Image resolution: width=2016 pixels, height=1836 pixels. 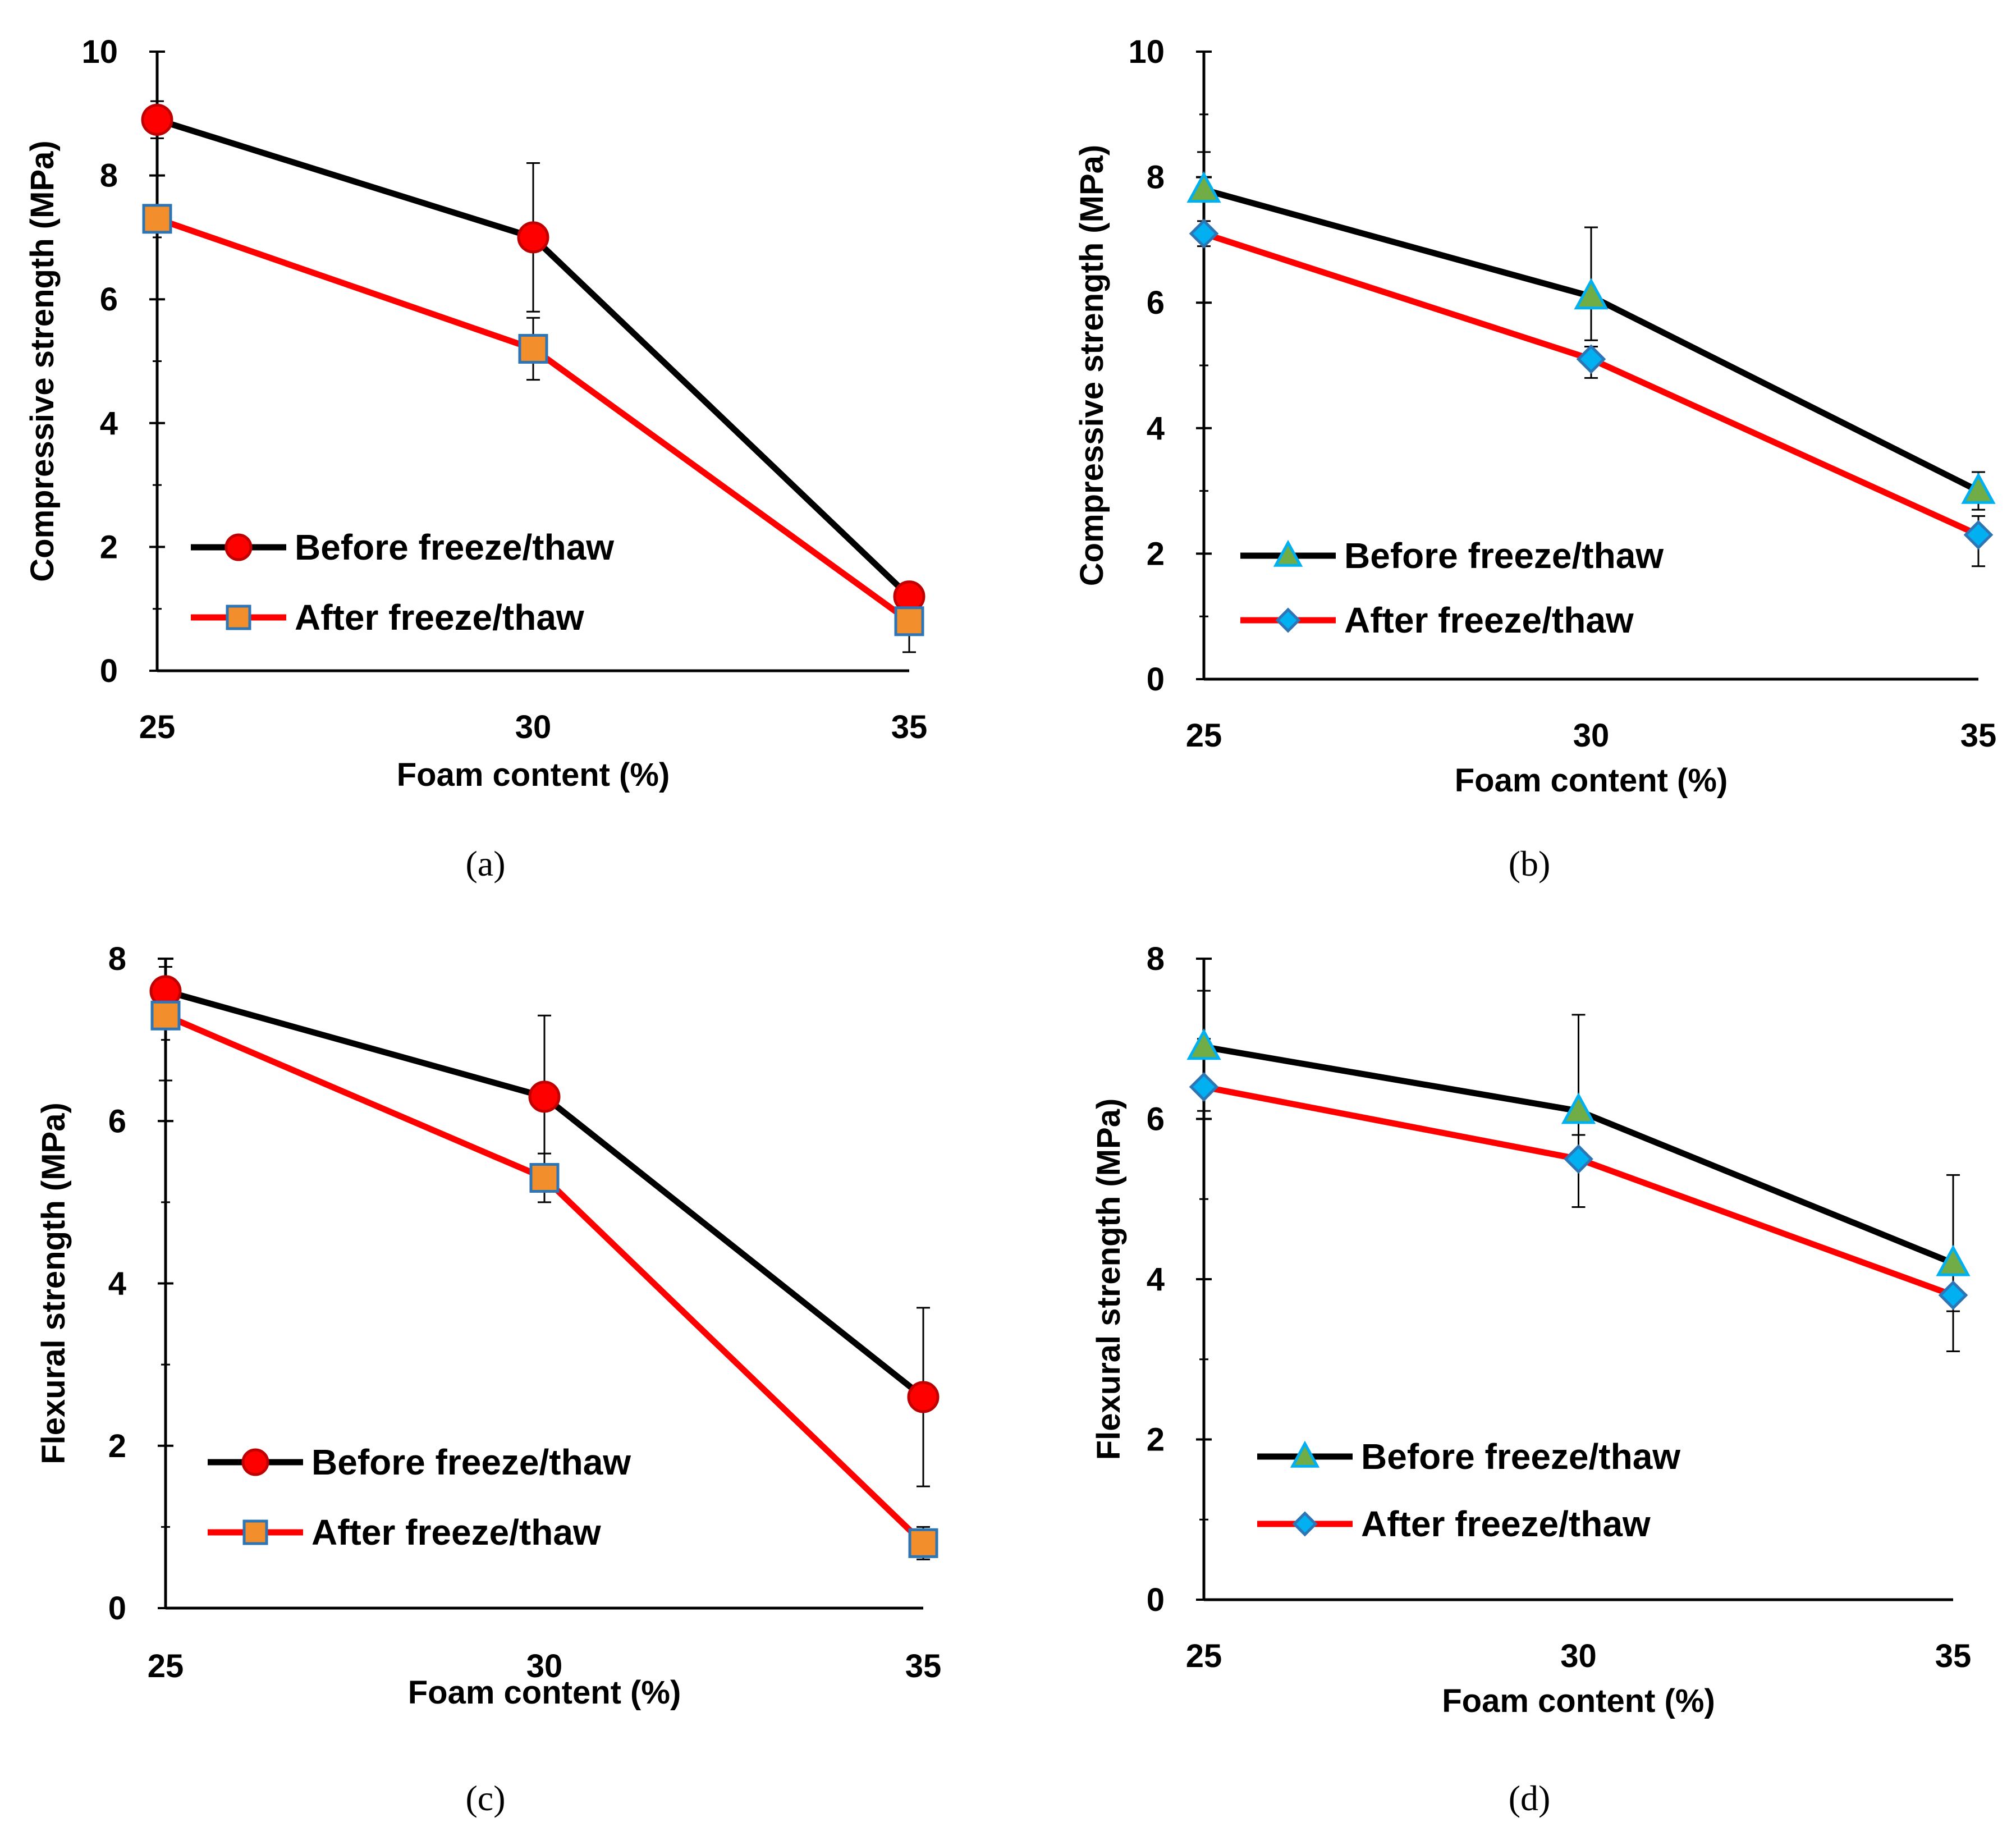 What do you see at coordinates (1530, 863) in the screenshot?
I see `panel-caption: (b)` at bounding box center [1530, 863].